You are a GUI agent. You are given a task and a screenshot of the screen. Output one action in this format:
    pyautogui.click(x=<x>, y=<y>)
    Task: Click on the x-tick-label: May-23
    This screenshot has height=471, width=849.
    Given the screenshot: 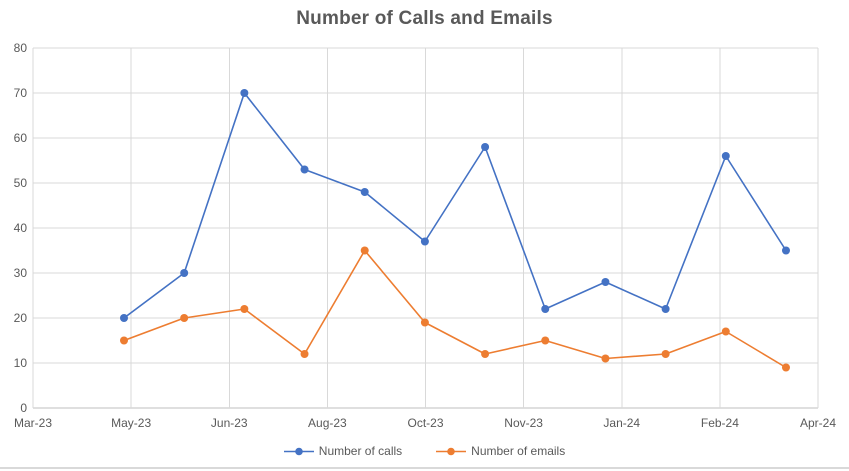 What is the action you would take?
    pyautogui.click(x=131, y=423)
    